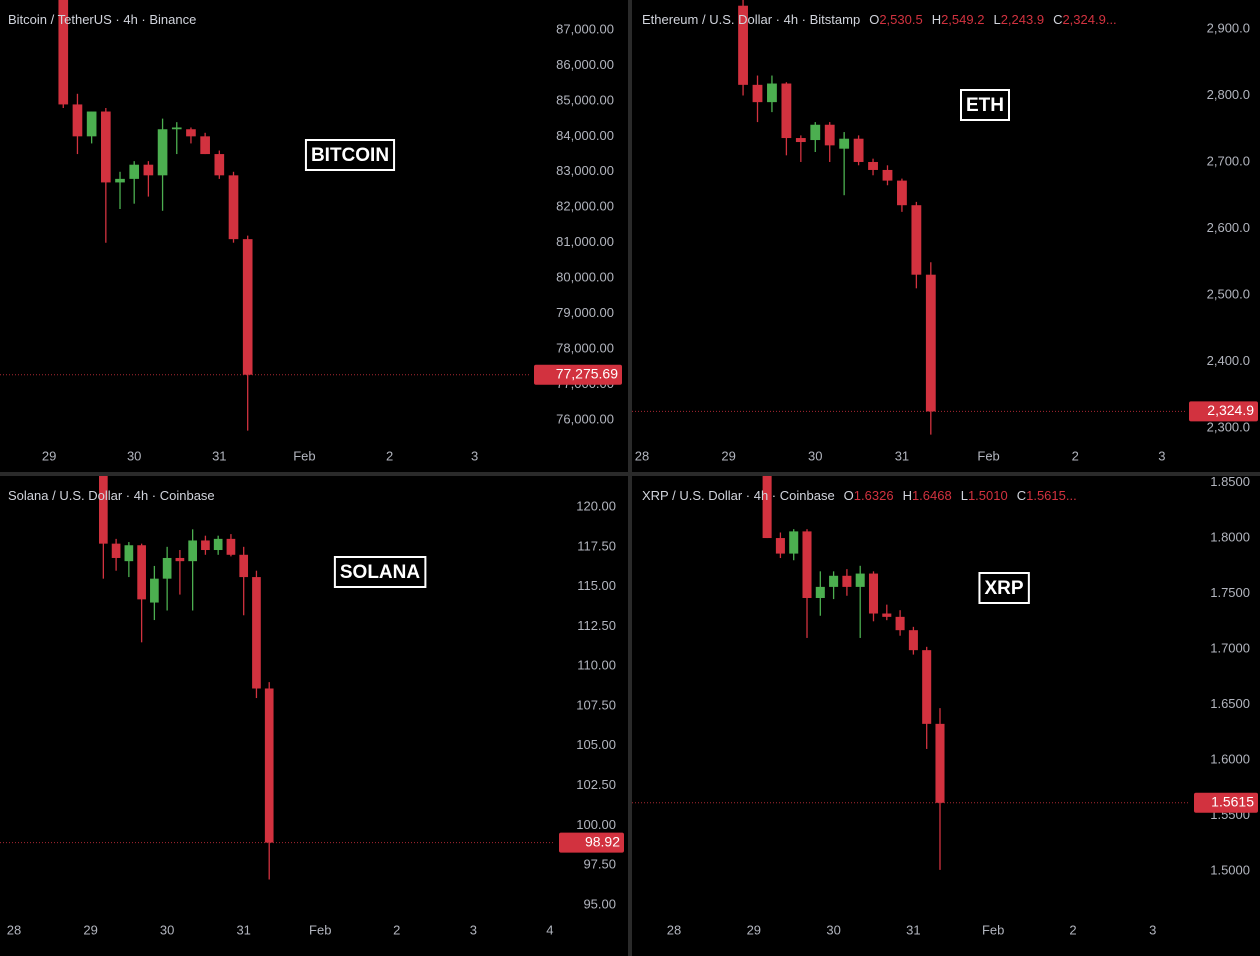 The width and height of the screenshot is (1260, 956). Describe the element at coordinates (751, 19) in the screenshot. I see `chart-title: Ethereum / U.S. Dollar · 4h · Bitstamp` at that location.